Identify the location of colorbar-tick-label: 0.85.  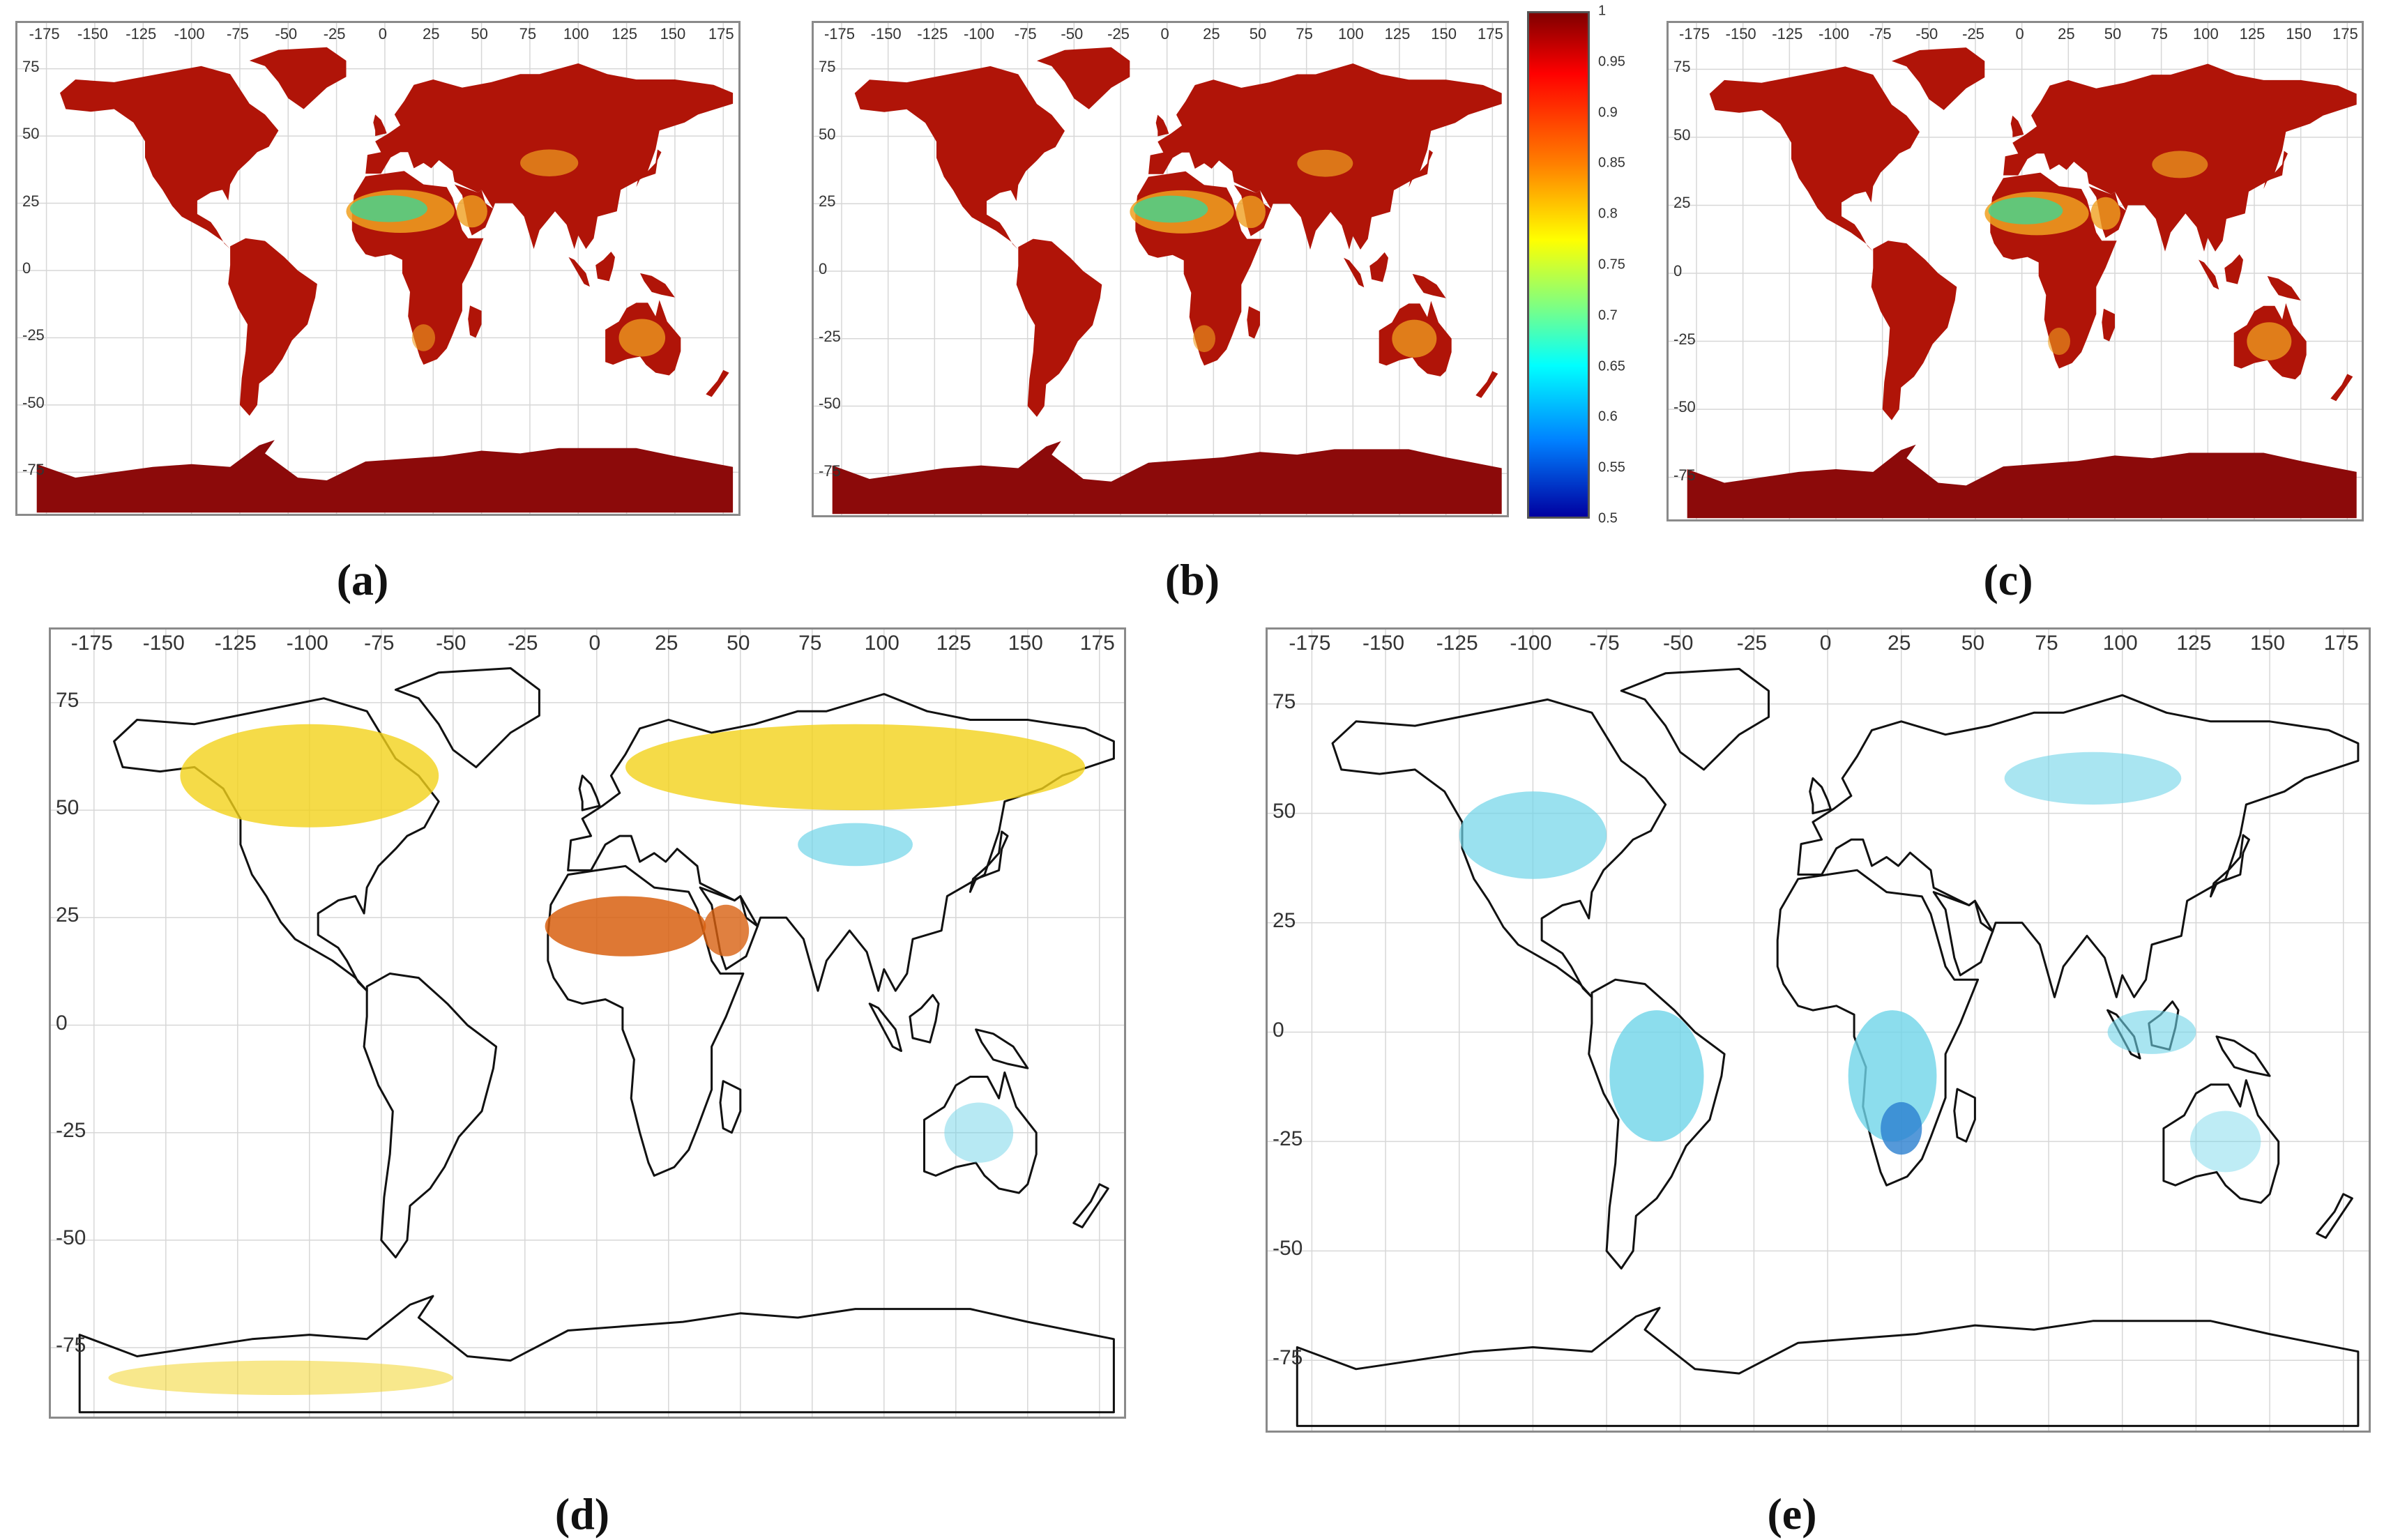
(1611, 163).